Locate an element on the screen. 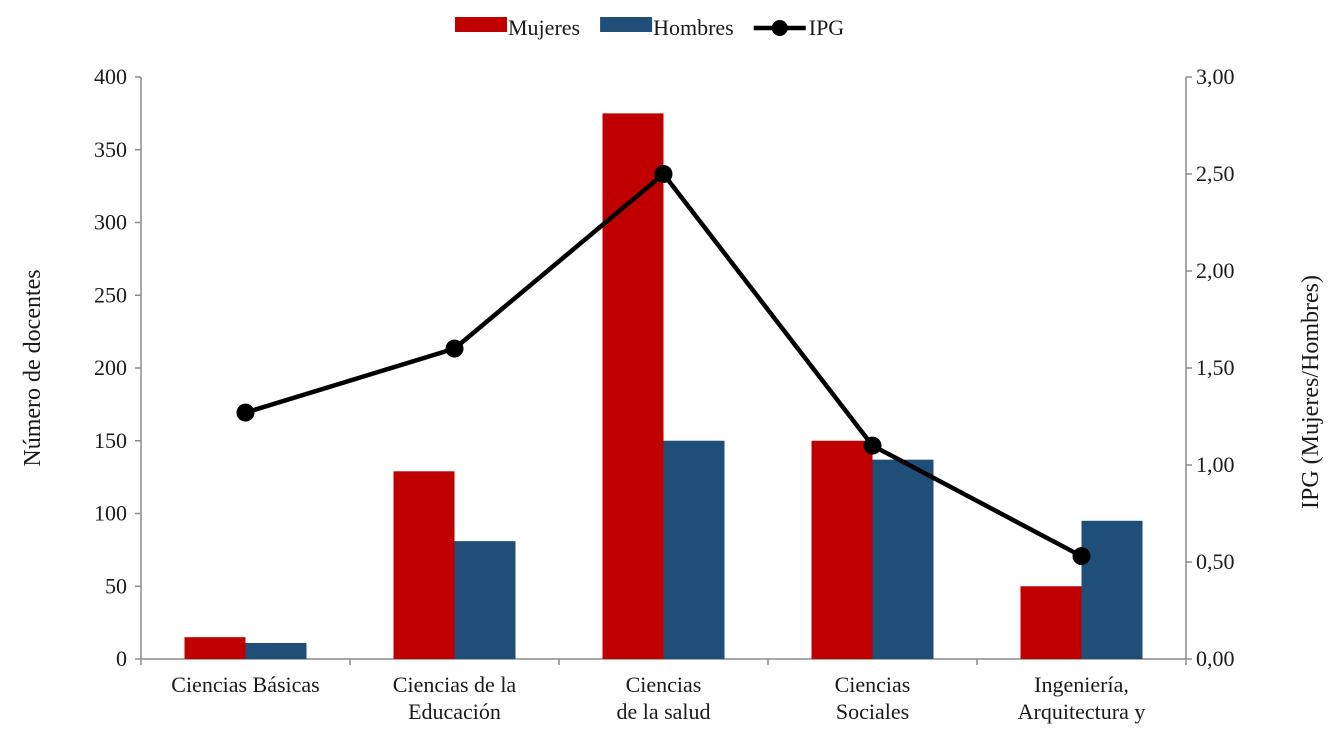 This screenshot has width=1337, height=729. left-tick-label: 150 is located at coordinates (110, 440).